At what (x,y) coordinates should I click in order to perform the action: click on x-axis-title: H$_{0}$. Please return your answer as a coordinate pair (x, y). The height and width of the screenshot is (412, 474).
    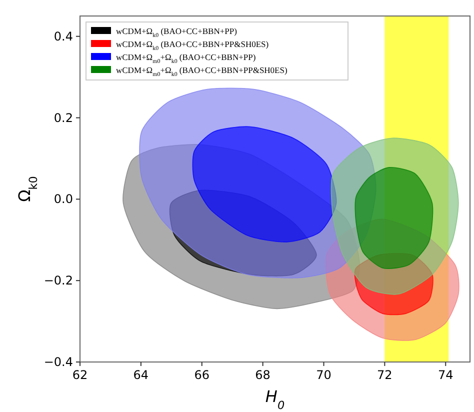
    Looking at the image, I should click on (275, 399).